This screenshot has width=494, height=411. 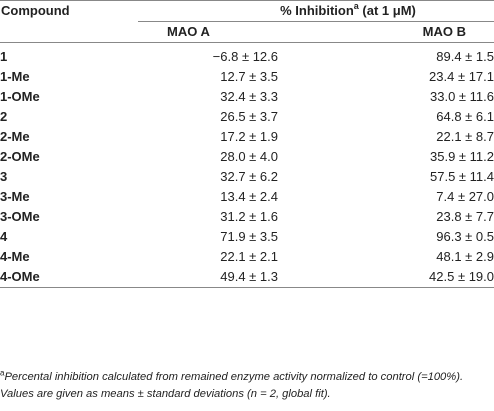 I want to click on compound-column-header: Compound, so click(x=69, y=11).